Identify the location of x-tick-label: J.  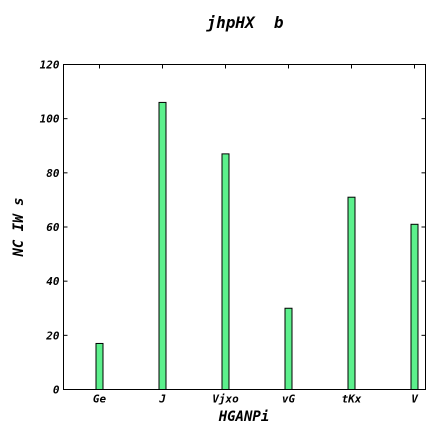
(162, 399).